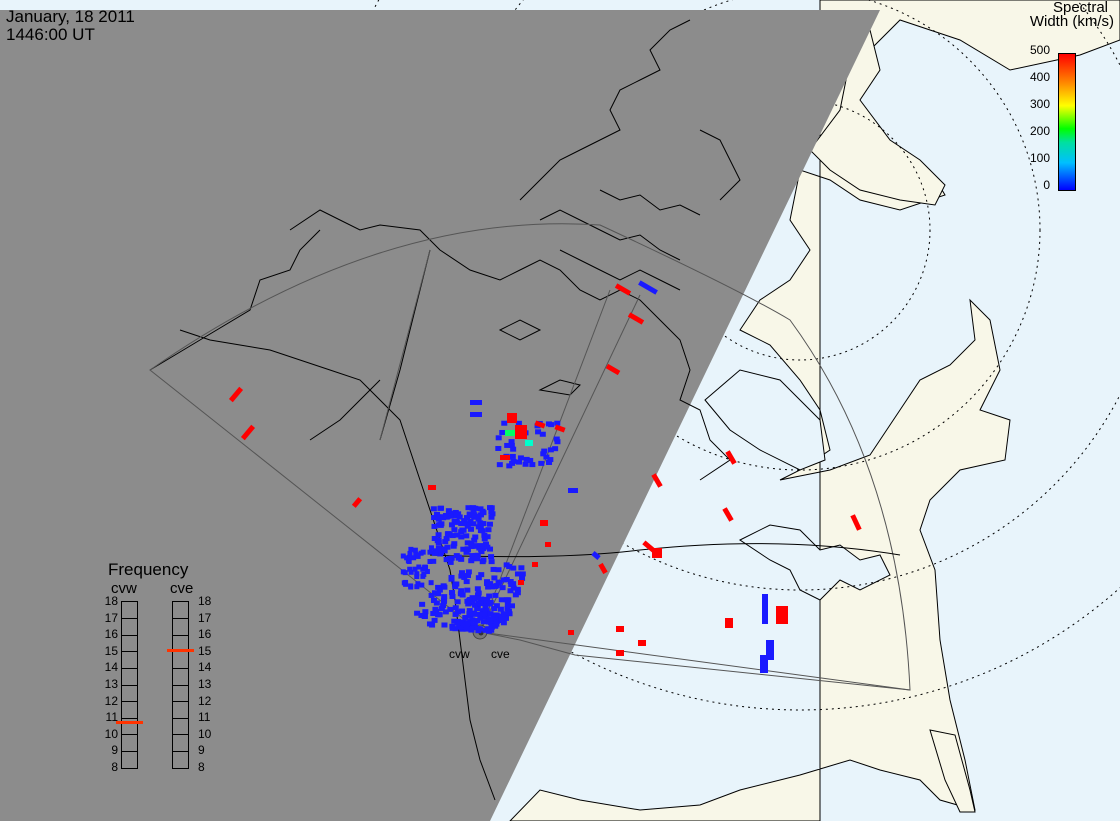 This screenshot has height=821, width=1120. I want to click on frequency-tick-left: 13, so click(111, 684).